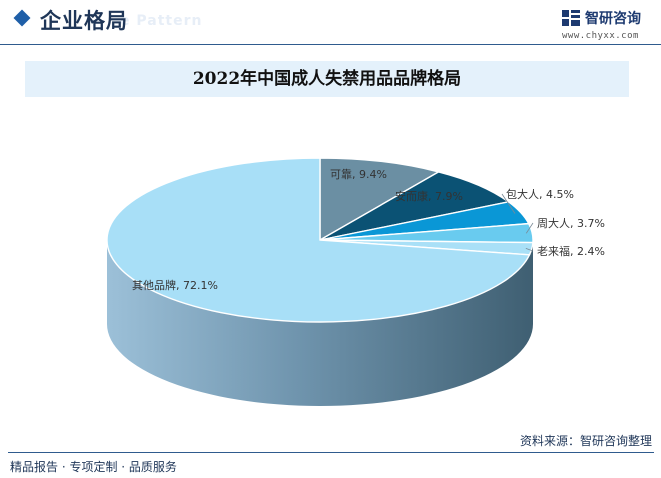 The image size is (661, 478). I want to click on chart-title-band: 2022年中国成人失禁用品品牌格局, so click(327, 79).